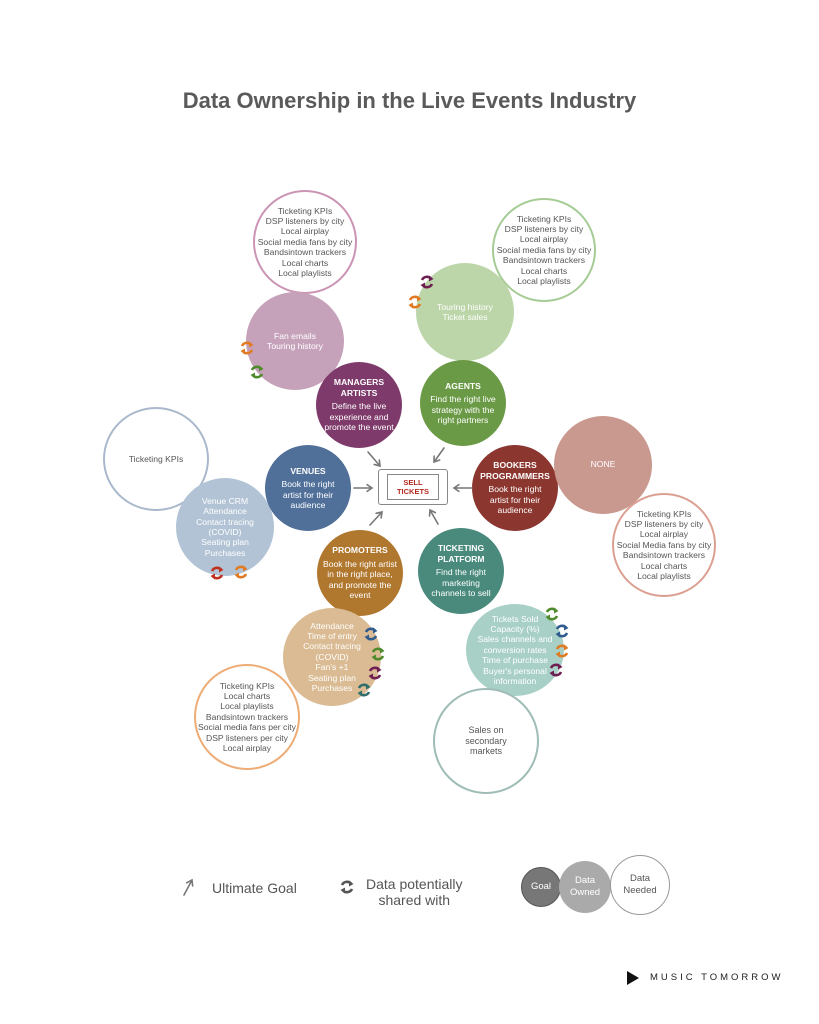 The height and width of the screenshot is (1024, 819). I want to click on sell-tickets-ticket: SELL TICKETS, so click(413, 487).